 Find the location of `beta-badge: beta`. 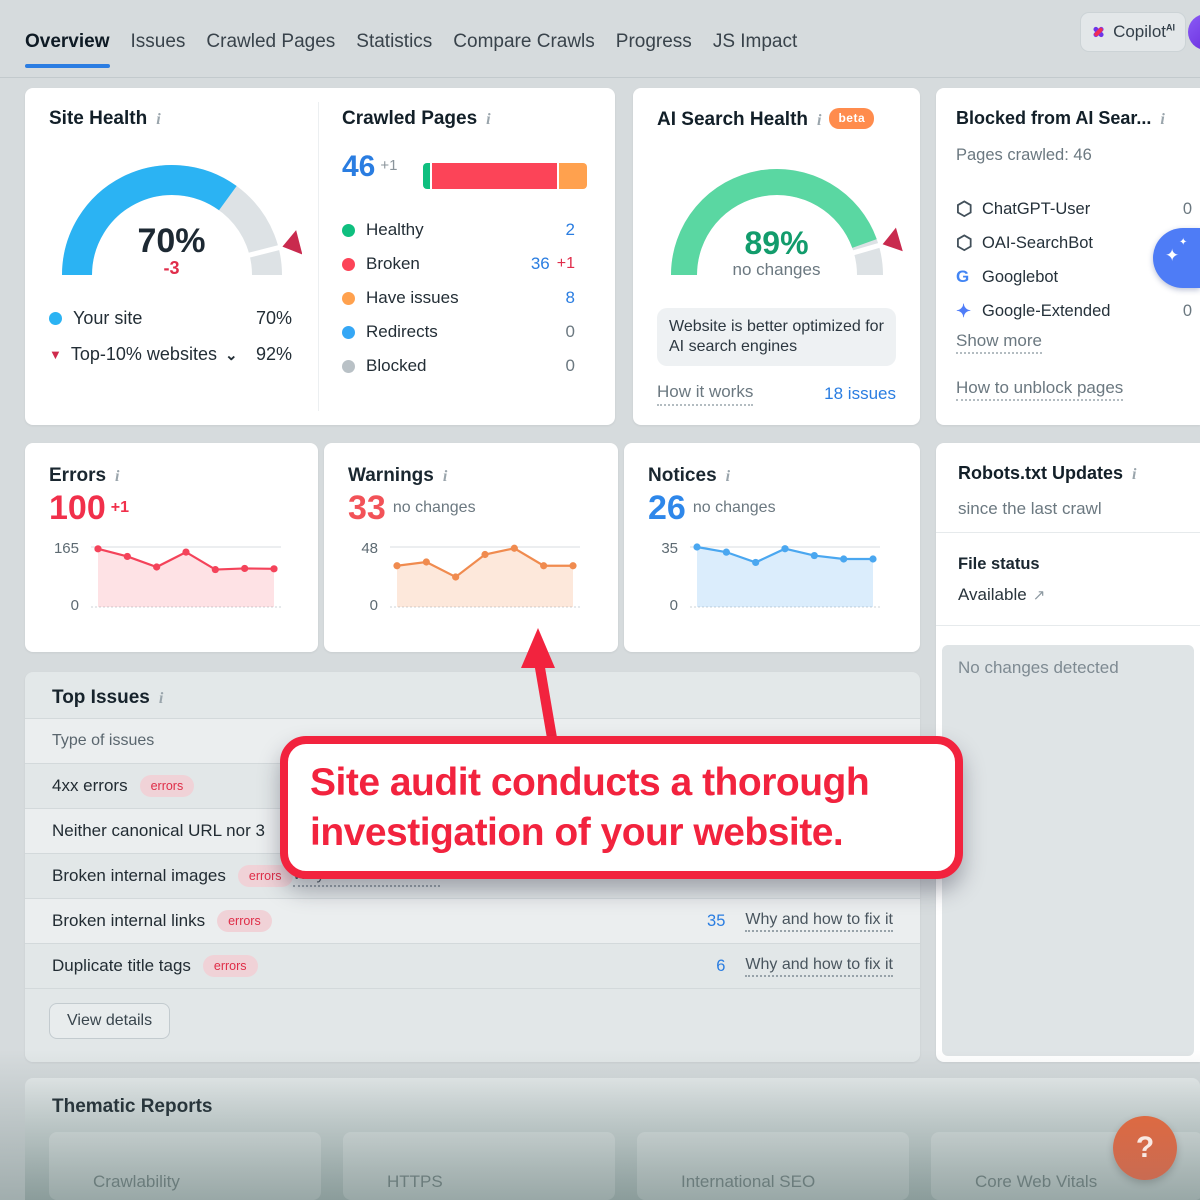

beta-badge: beta is located at coordinates (852, 118).